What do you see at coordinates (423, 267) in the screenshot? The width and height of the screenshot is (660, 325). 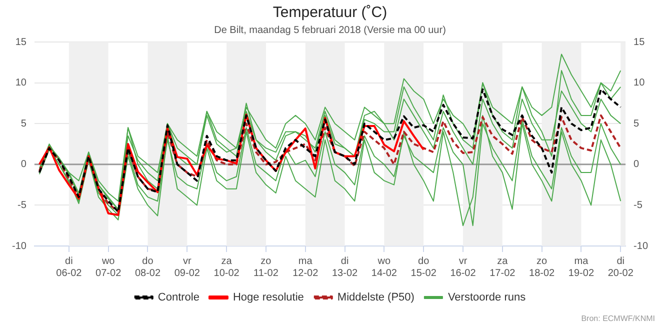 I see `x-tick-label: do 15-02` at bounding box center [423, 267].